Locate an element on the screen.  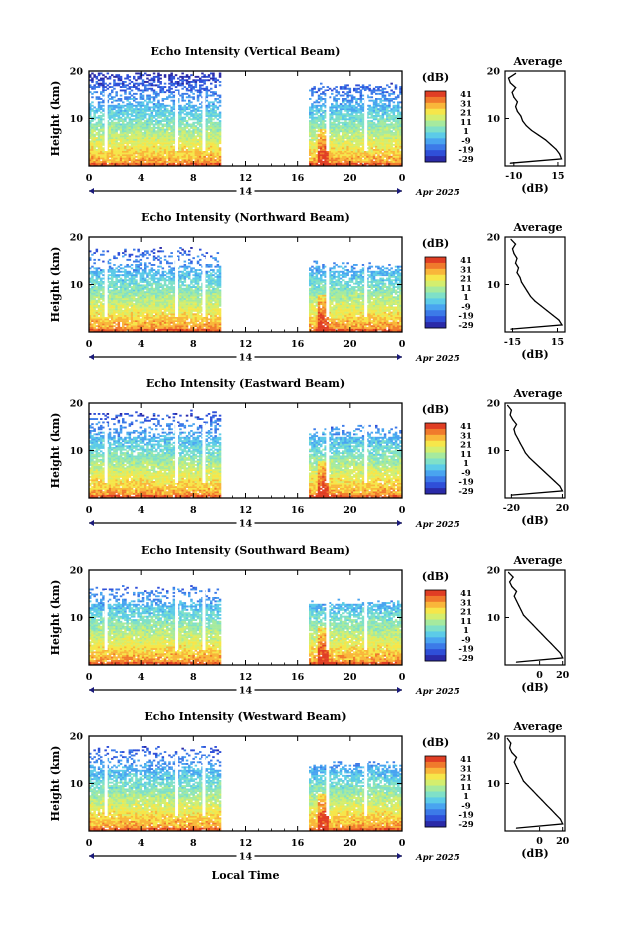
day-bar-start-arrow is located at coordinates (91, 690).